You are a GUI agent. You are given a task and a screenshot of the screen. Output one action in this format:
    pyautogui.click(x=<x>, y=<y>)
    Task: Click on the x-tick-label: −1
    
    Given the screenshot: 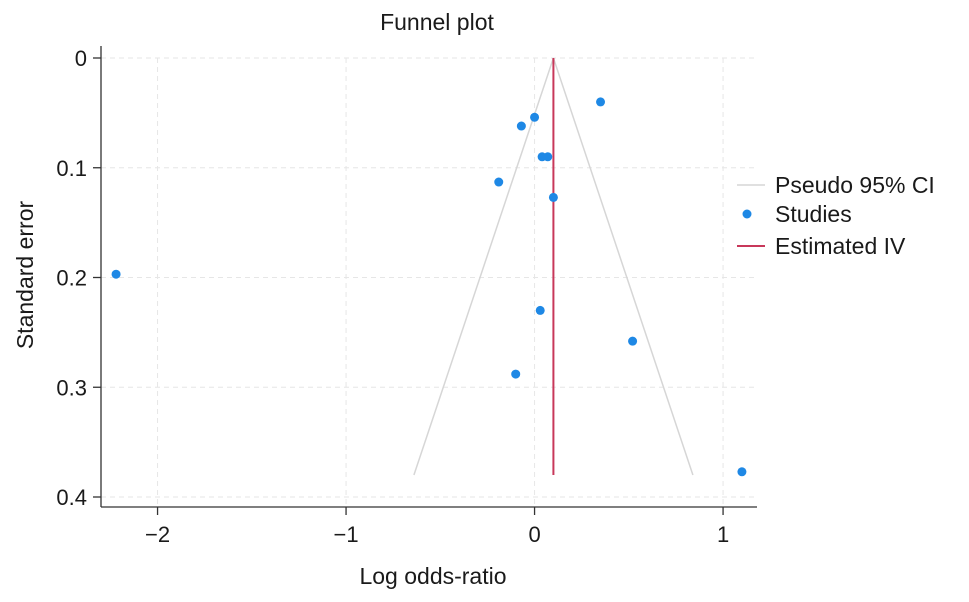 What is the action you would take?
    pyautogui.click(x=346, y=534)
    